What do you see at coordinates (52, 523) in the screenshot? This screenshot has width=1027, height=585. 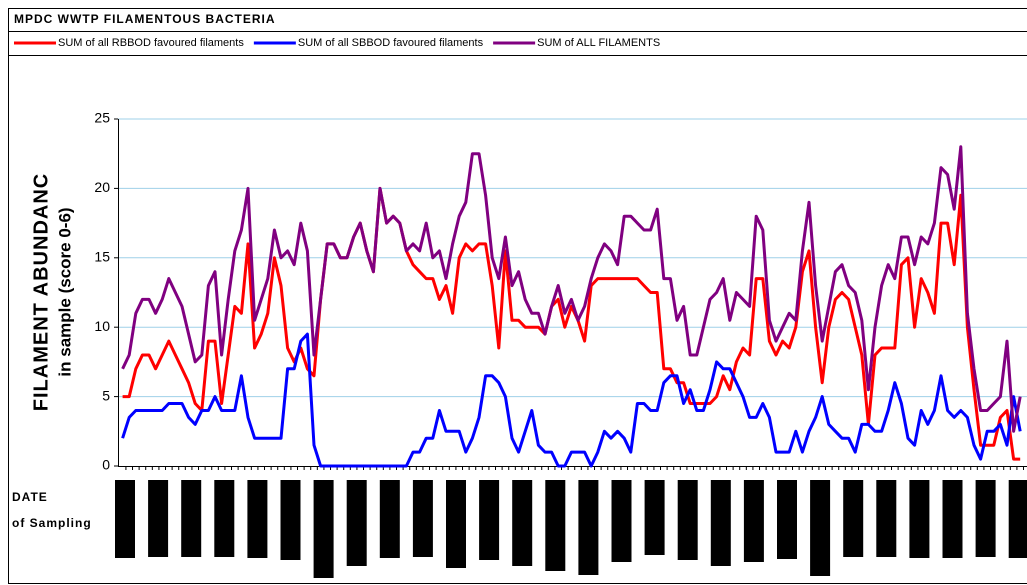 I see `x-axis-title: of Sampling` at bounding box center [52, 523].